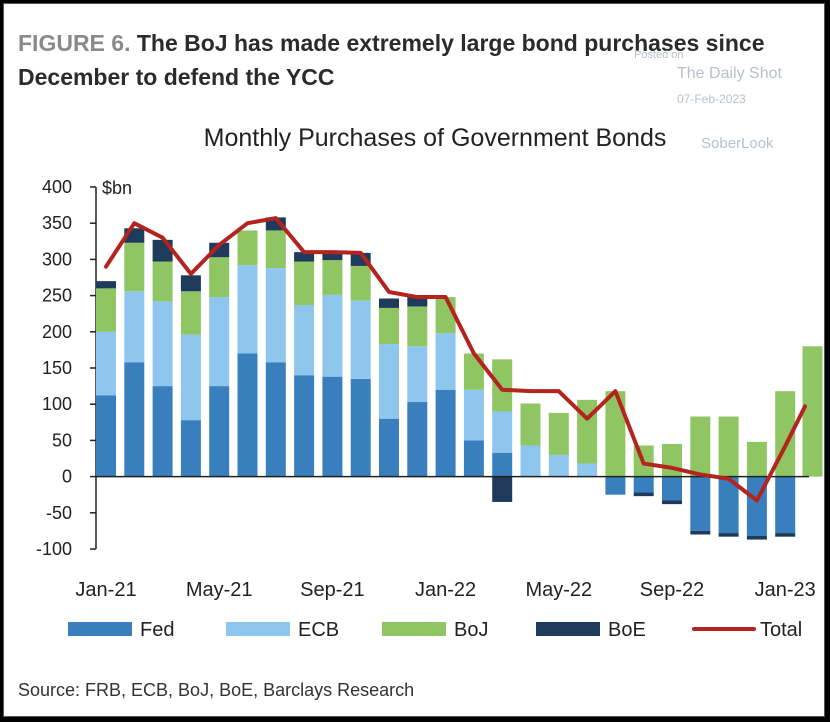  What do you see at coordinates (318, 630) in the screenshot?
I see `legend-label: ECB` at bounding box center [318, 630].